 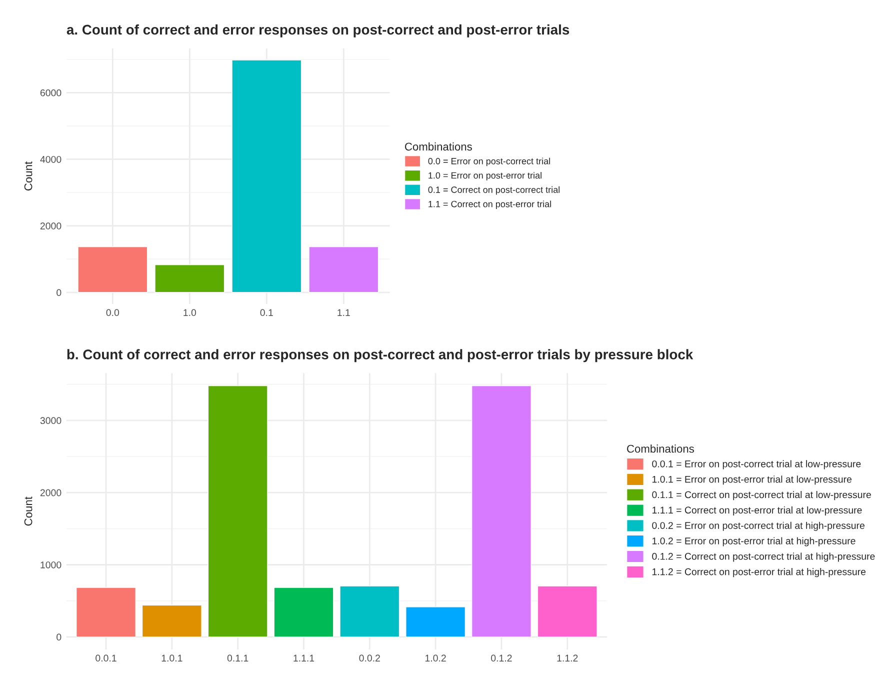 I want to click on x-tick-label: 0.0, so click(x=113, y=312).